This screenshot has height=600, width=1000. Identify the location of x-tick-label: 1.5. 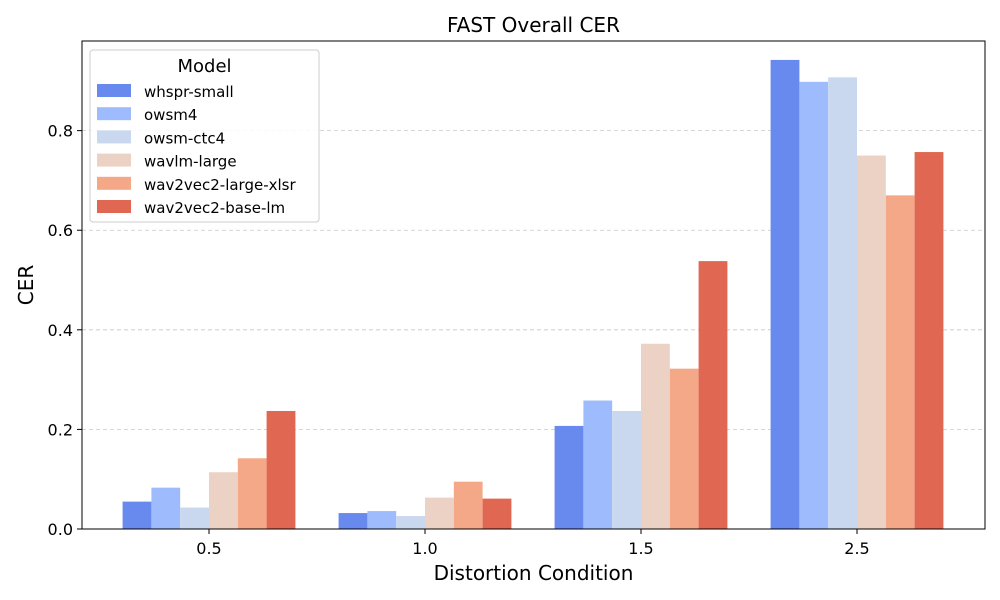
(640, 548).